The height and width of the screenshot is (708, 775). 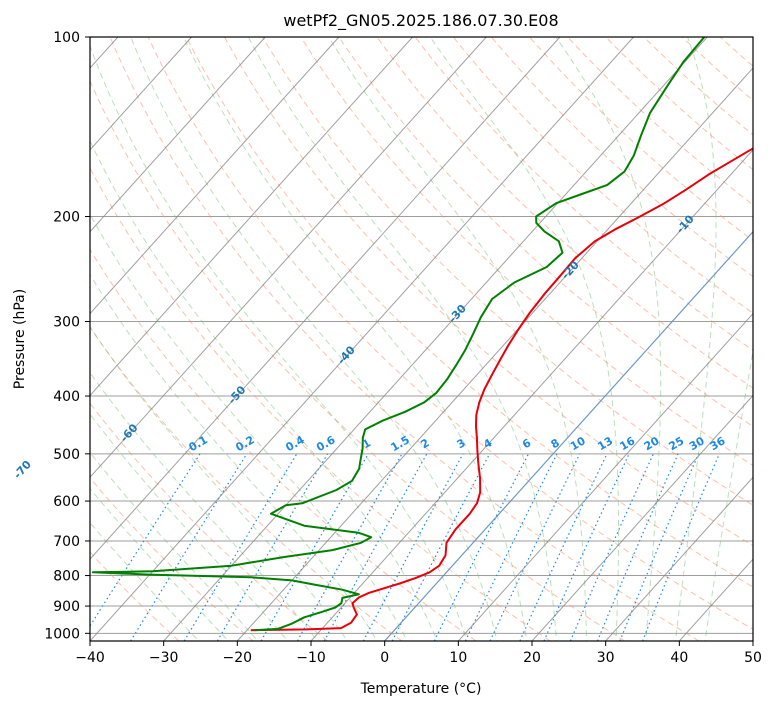 What do you see at coordinates (90, 658) in the screenshot?
I see `x-tick-label: −40` at bounding box center [90, 658].